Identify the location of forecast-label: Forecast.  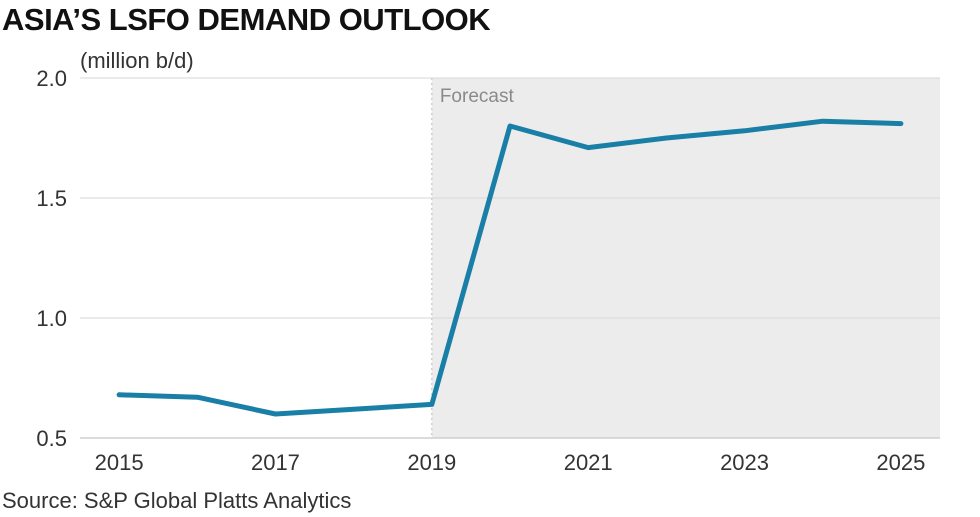
(477, 96).